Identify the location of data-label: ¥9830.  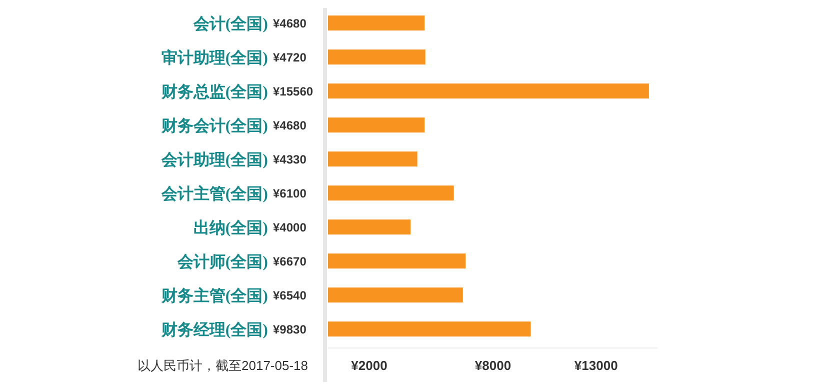
(290, 329).